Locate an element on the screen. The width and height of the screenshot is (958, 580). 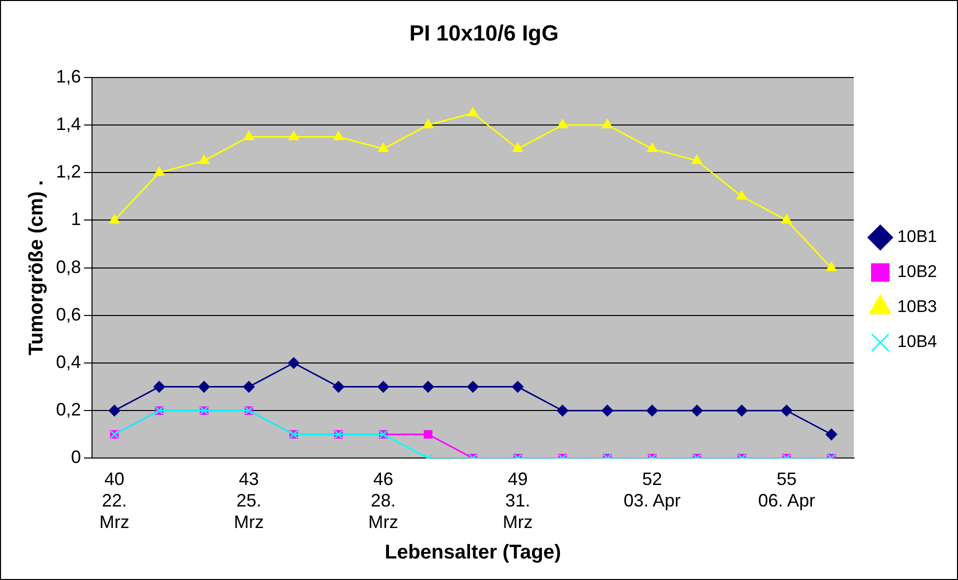
y-tick-label: 0 is located at coordinates (76, 457).